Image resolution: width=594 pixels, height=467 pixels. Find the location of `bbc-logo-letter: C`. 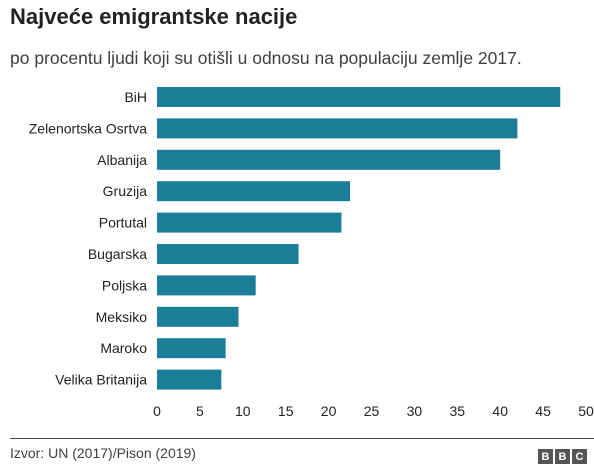

bbc-logo-letter: C is located at coordinates (579, 456).